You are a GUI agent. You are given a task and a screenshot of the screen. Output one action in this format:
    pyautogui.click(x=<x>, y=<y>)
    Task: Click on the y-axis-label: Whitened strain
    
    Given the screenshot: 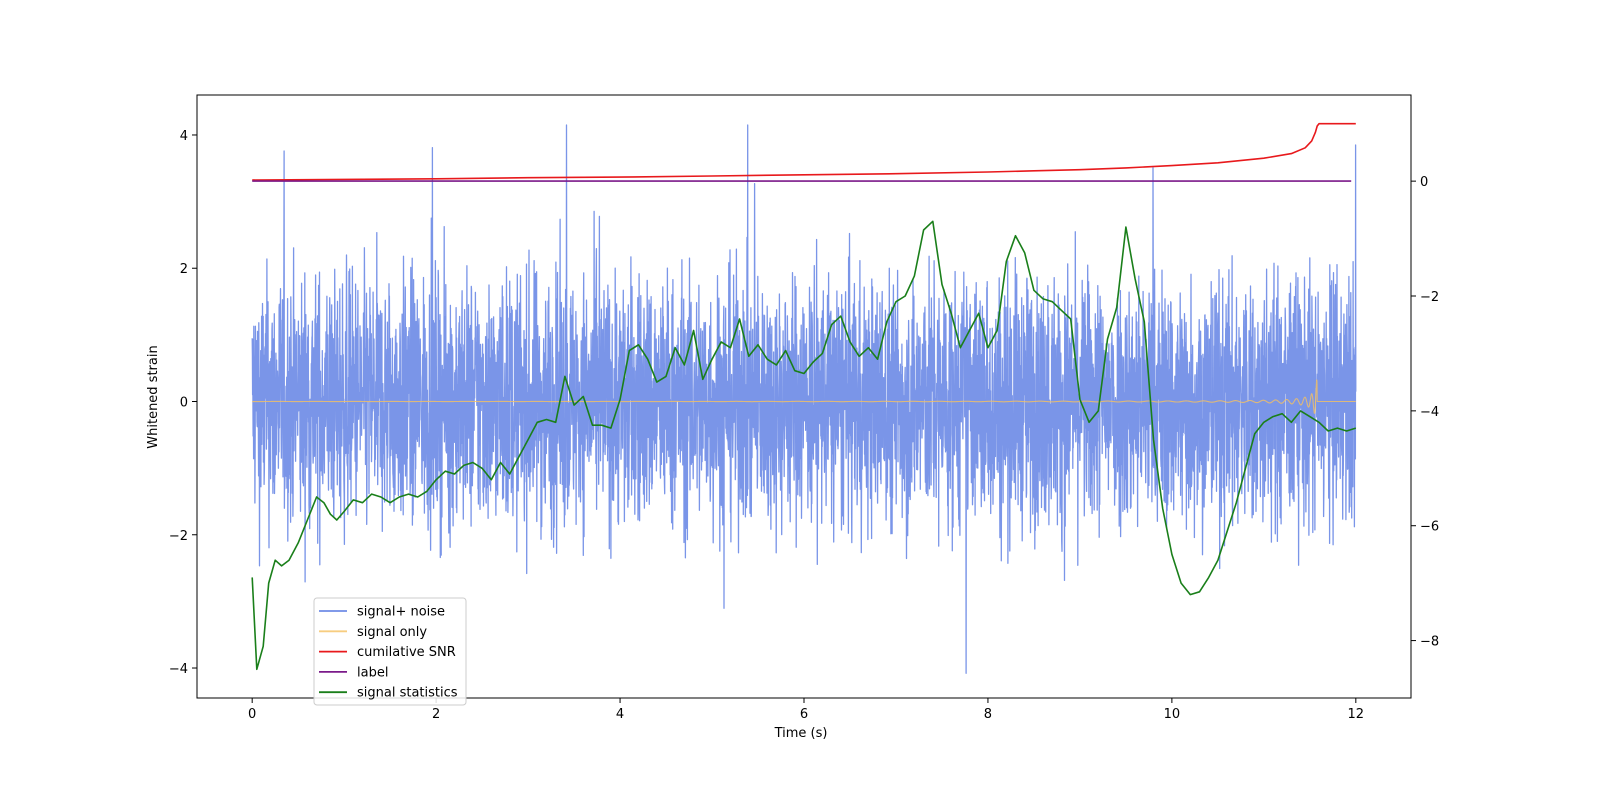 What is the action you would take?
    pyautogui.click(x=153, y=396)
    